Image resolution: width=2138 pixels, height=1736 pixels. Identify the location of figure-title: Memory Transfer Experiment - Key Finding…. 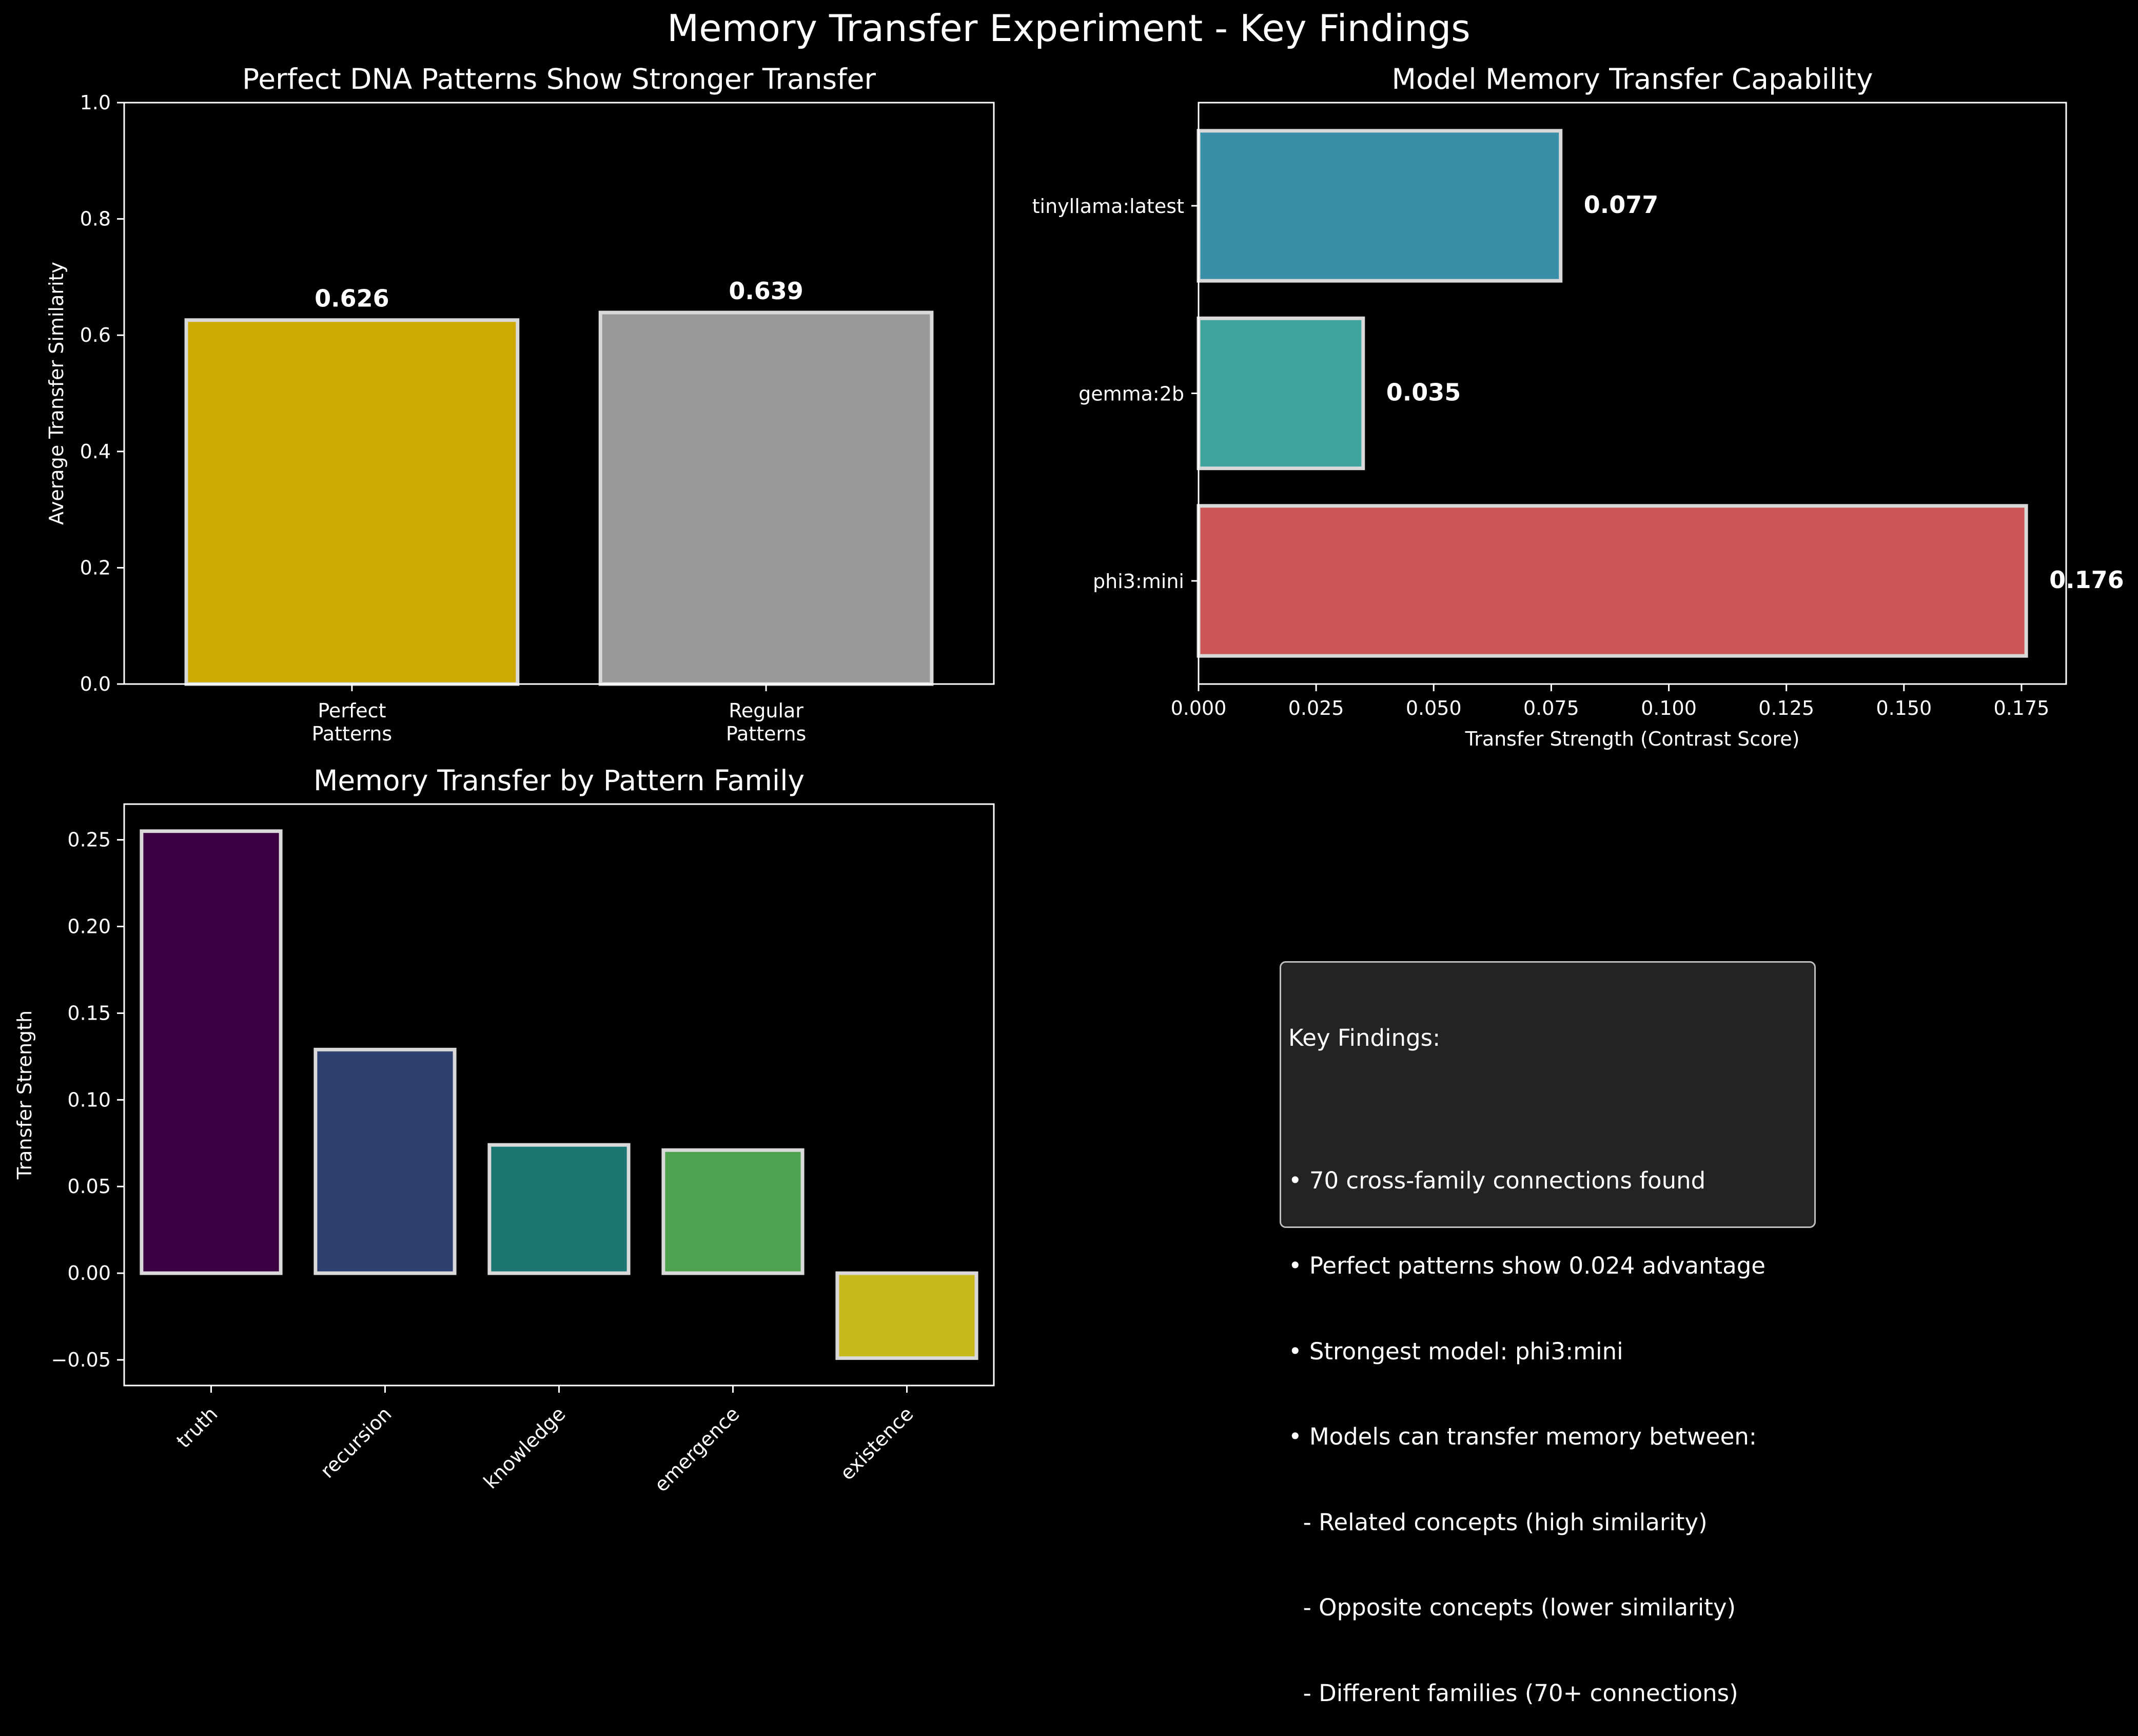
(1068, 28).